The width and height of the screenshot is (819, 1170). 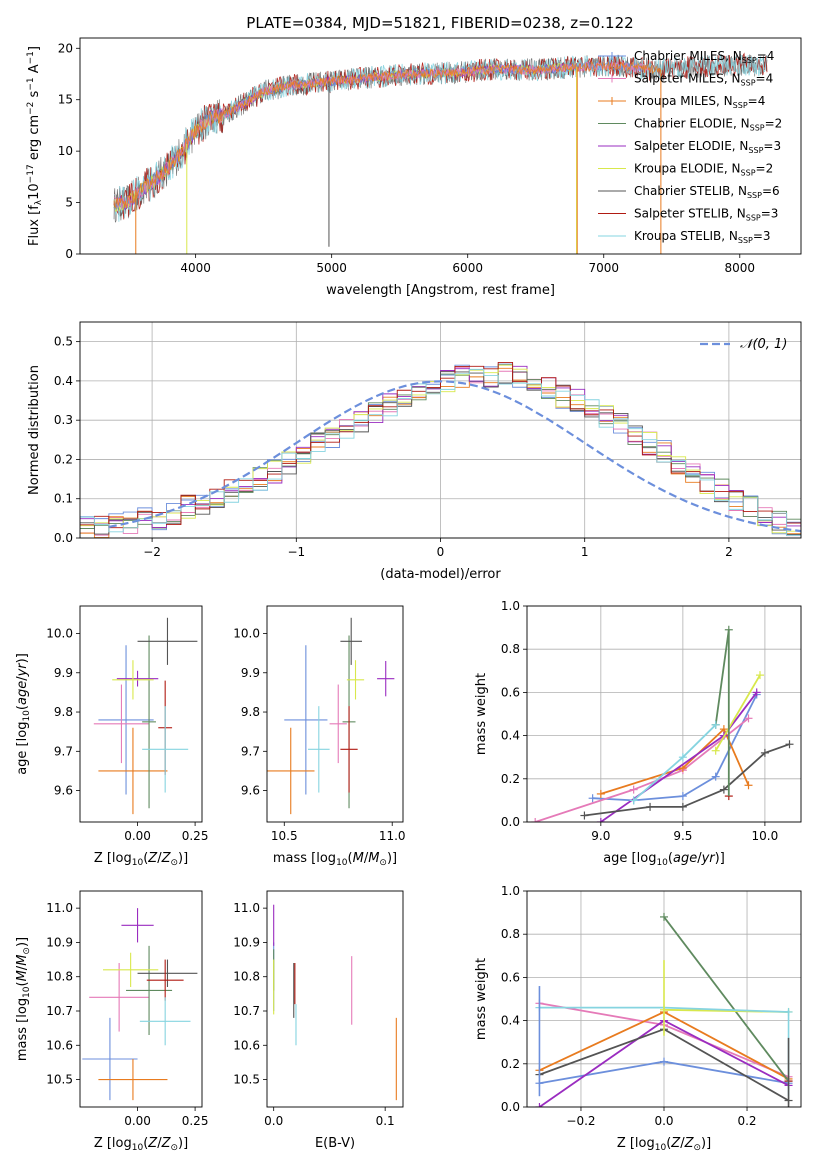 What do you see at coordinates (440, 574) in the screenshot?
I see `x-axis-label: (data-model)/error` at bounding box center [440, 574].